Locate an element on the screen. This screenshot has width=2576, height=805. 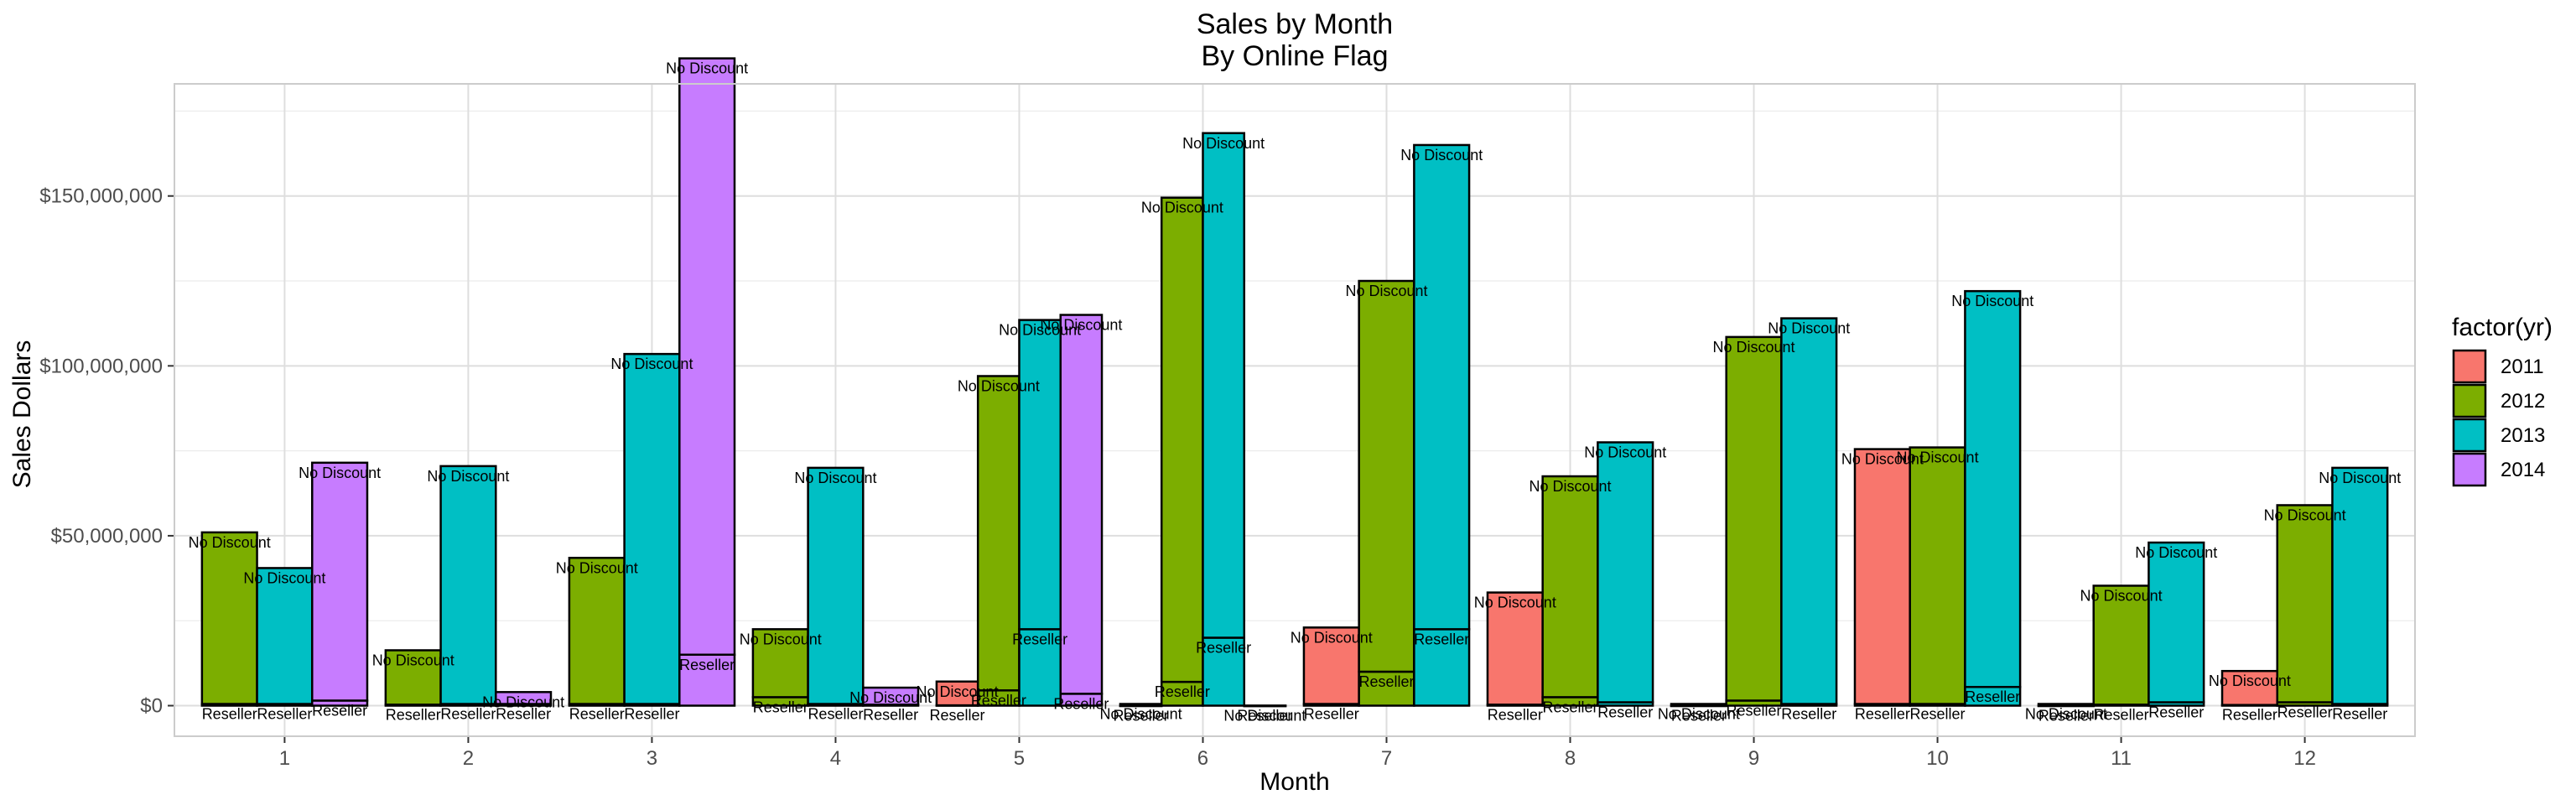
legend-title: factor(yr) is located at coordinates (2502, 327).